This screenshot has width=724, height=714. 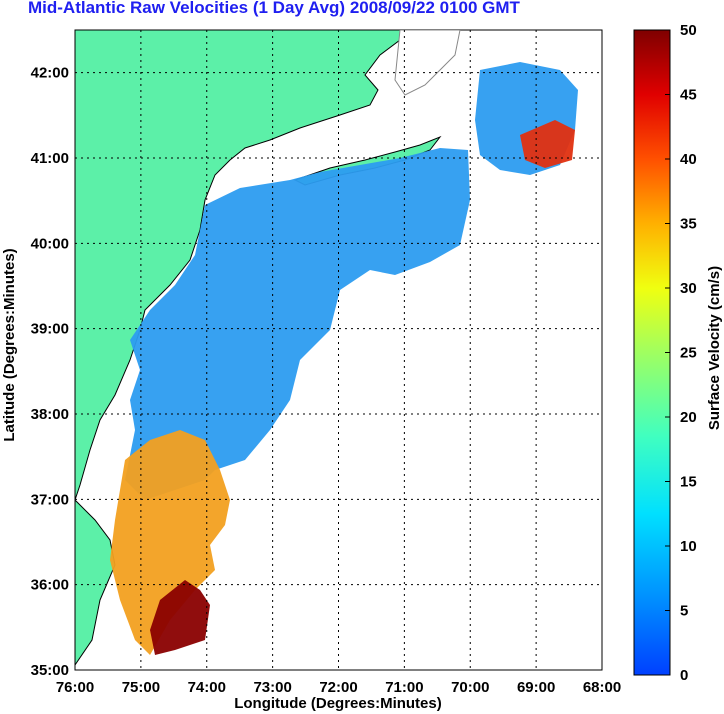 What do you see at coordinates (688, 353) in the screenshot?
I see `colorbar-tick-label: 25` at bounding box center [688, 353].